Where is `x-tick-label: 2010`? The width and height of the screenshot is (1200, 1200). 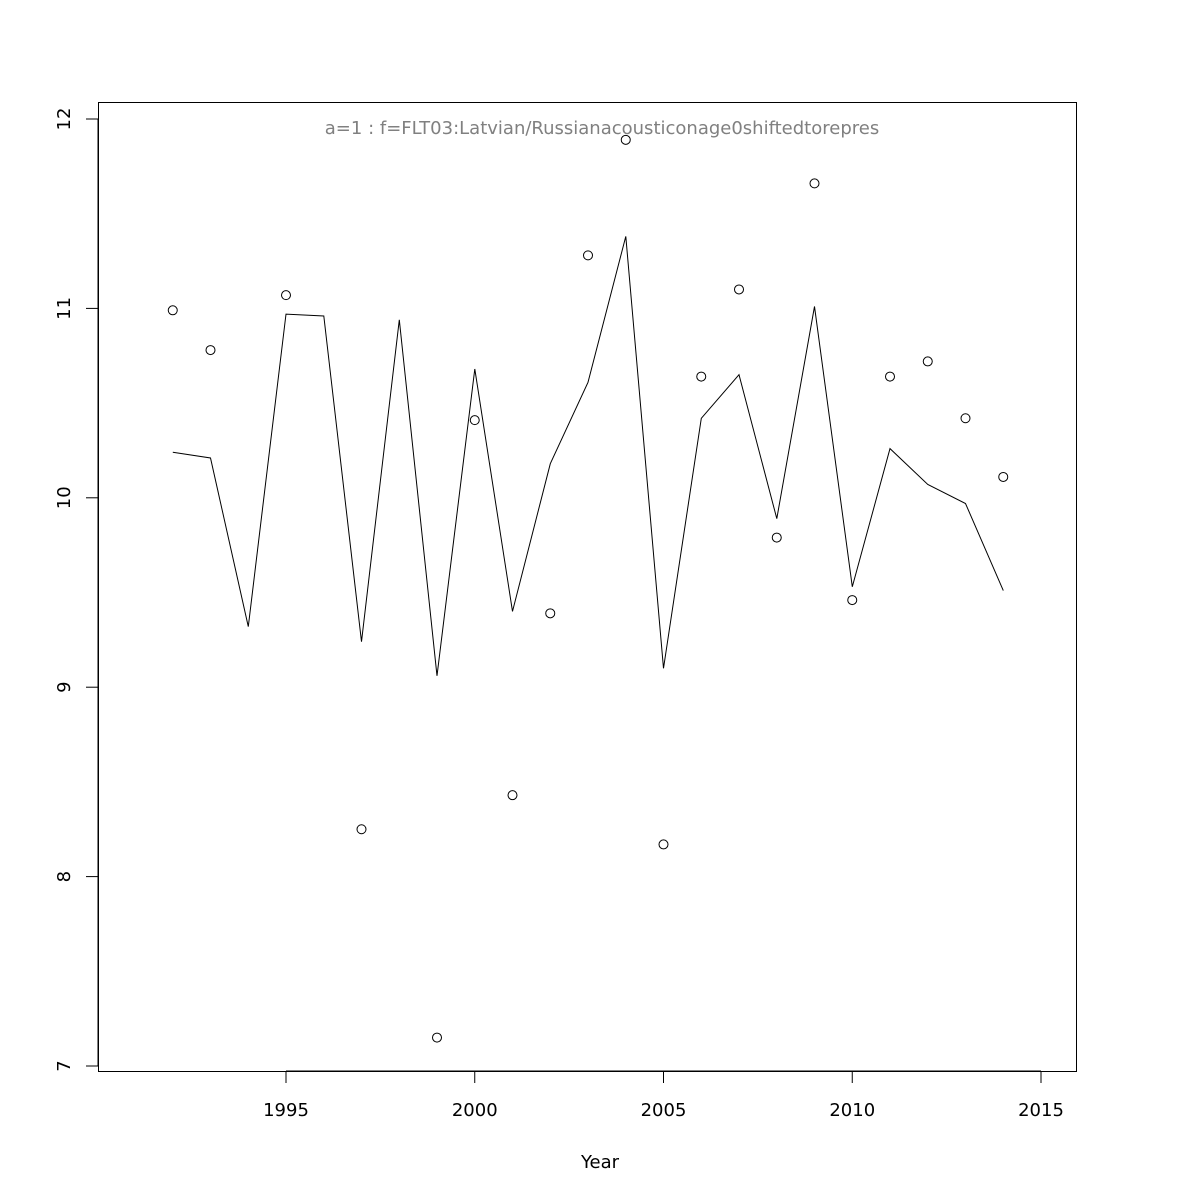
x-tick-label: 2010 is located at coordinates (852, 1110).